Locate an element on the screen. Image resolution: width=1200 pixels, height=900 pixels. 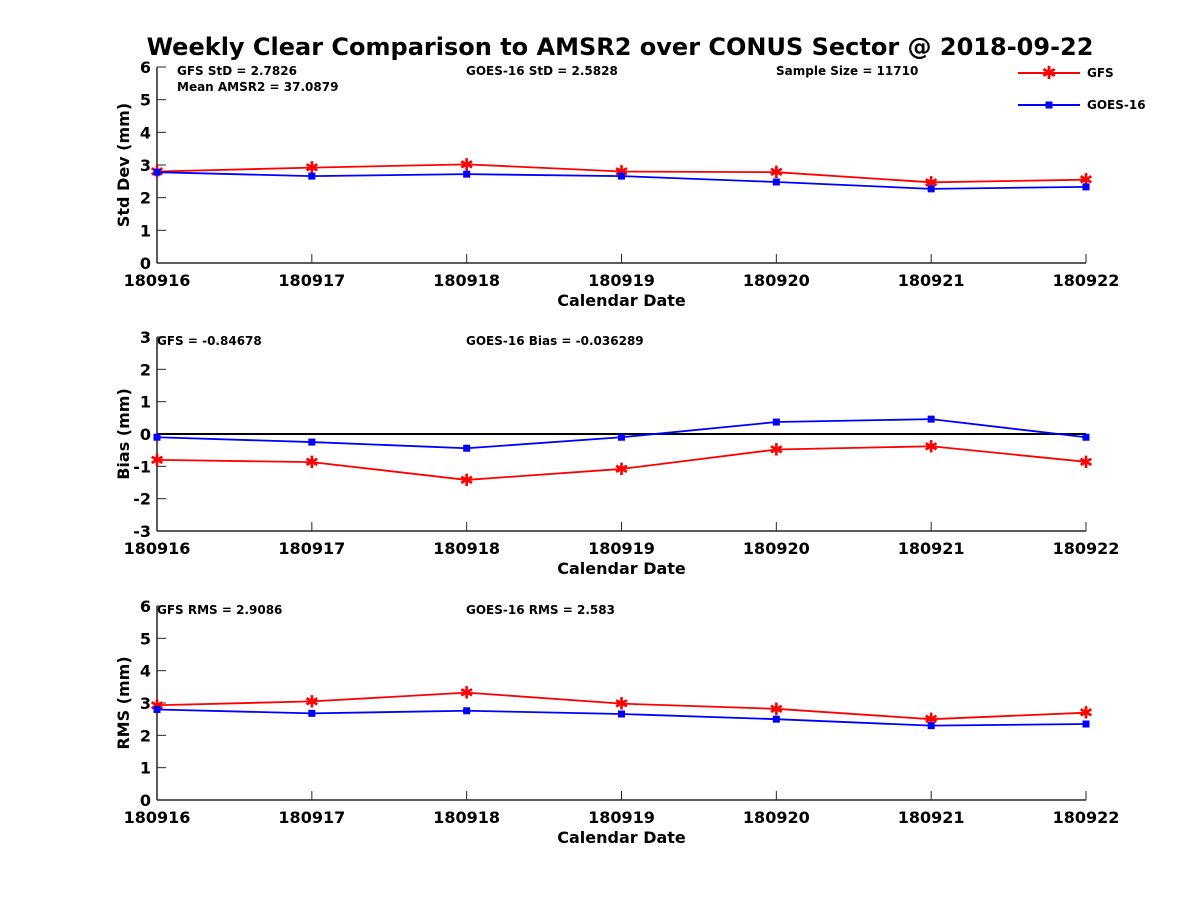
y-axis-label: RMS (mm) is located at coordinates (123, 702).